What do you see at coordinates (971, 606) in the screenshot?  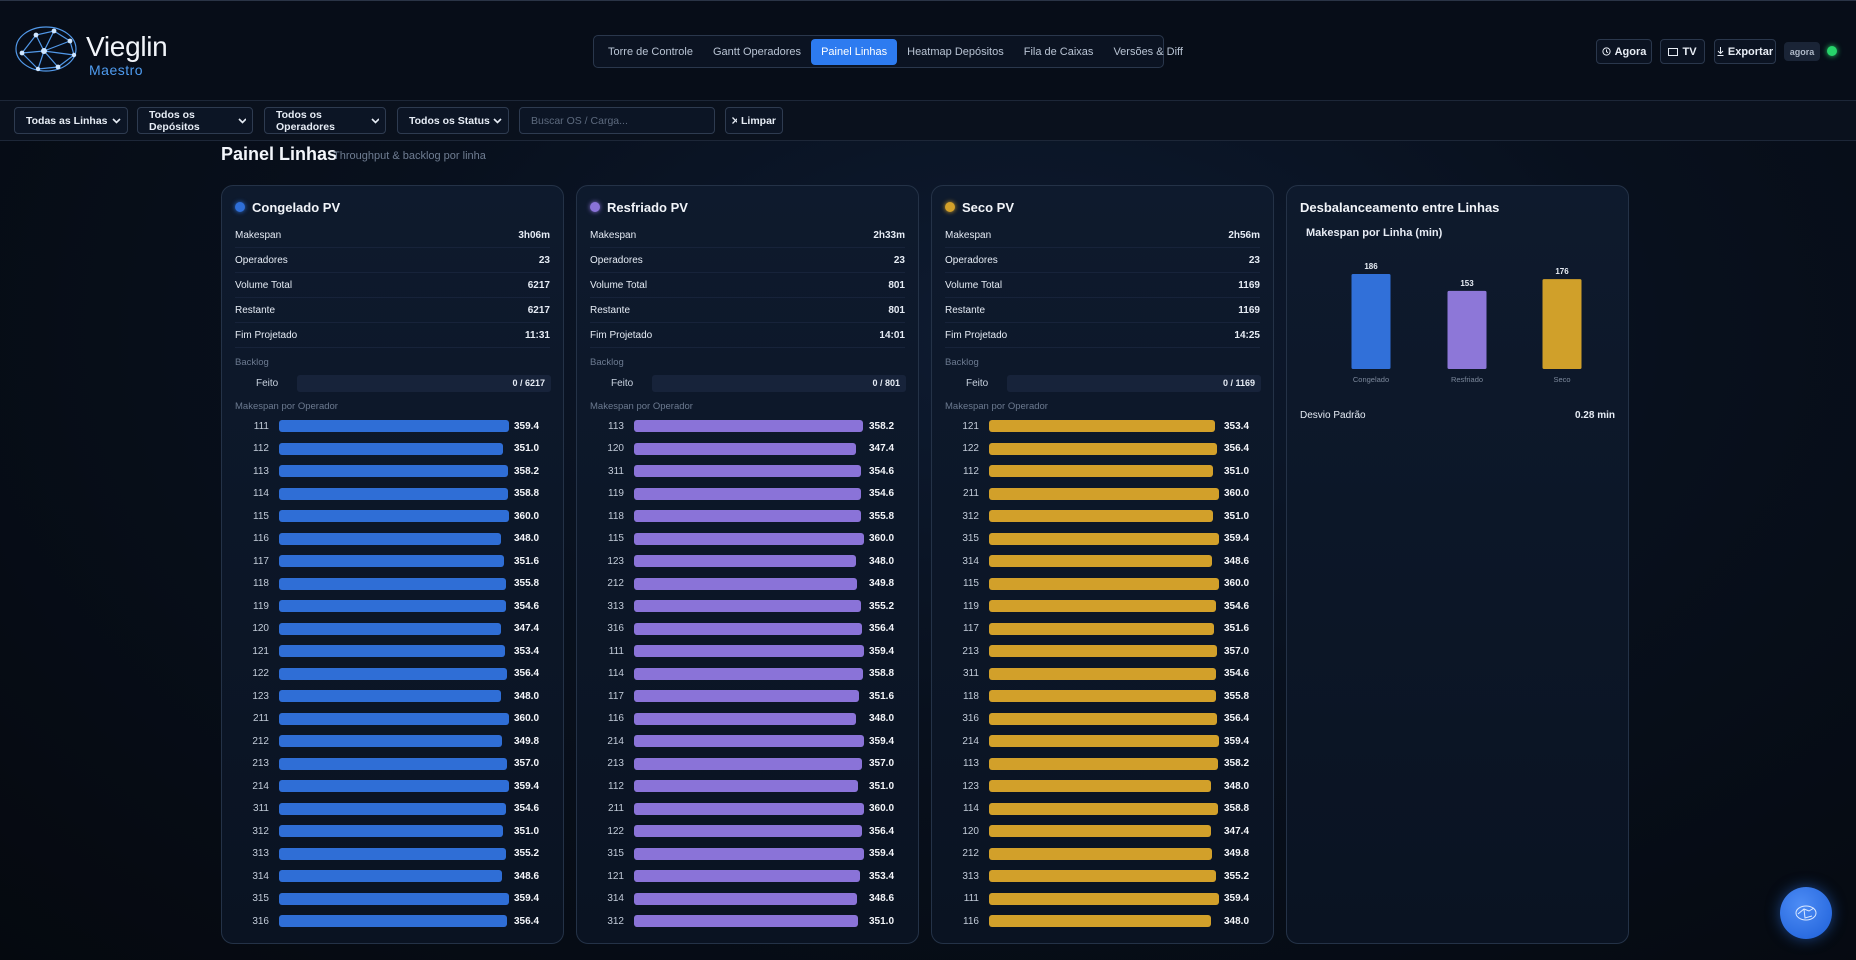 I see `operator-id: 119` at bounding box center [971, 606].